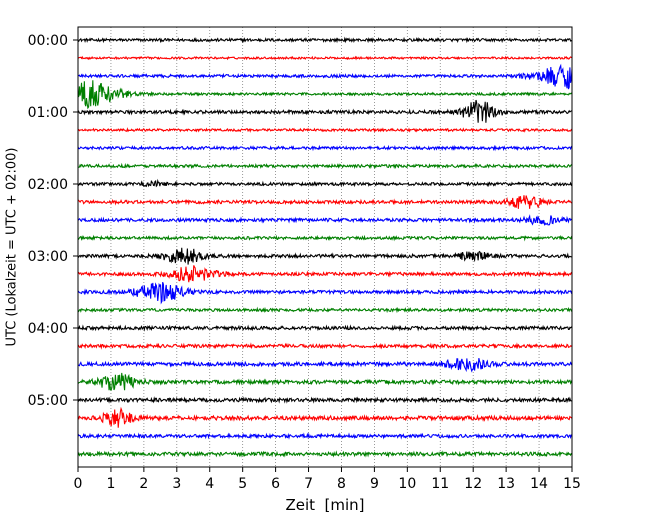  I want to click on x-tick-label: 7, so click(308, 484).